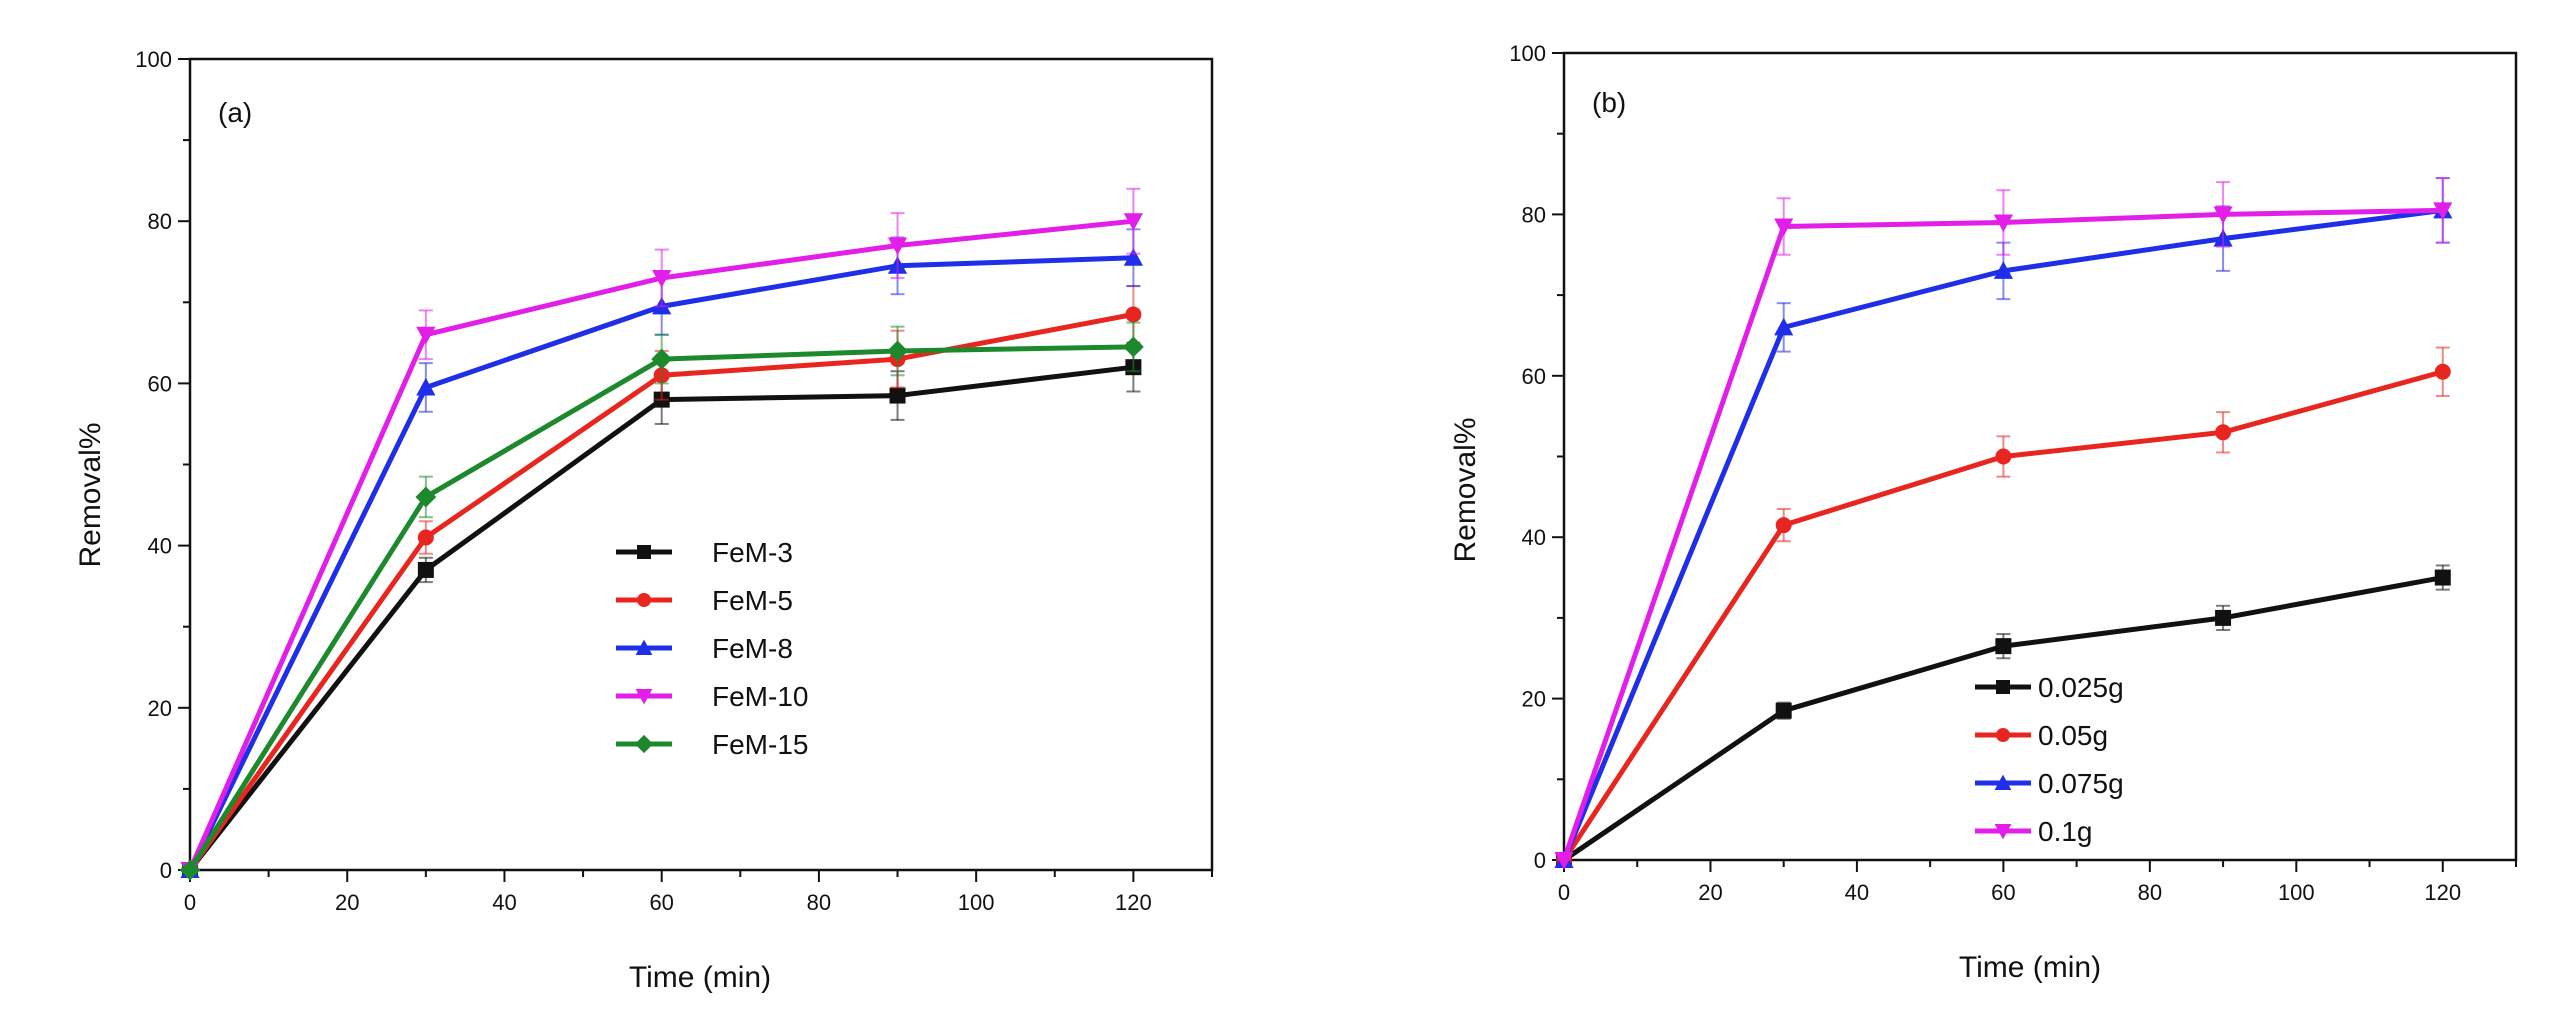  What do you see at coordinates (2003, 719) in the screenshot?
I see `series-line` at bounding box center [2003, 719].